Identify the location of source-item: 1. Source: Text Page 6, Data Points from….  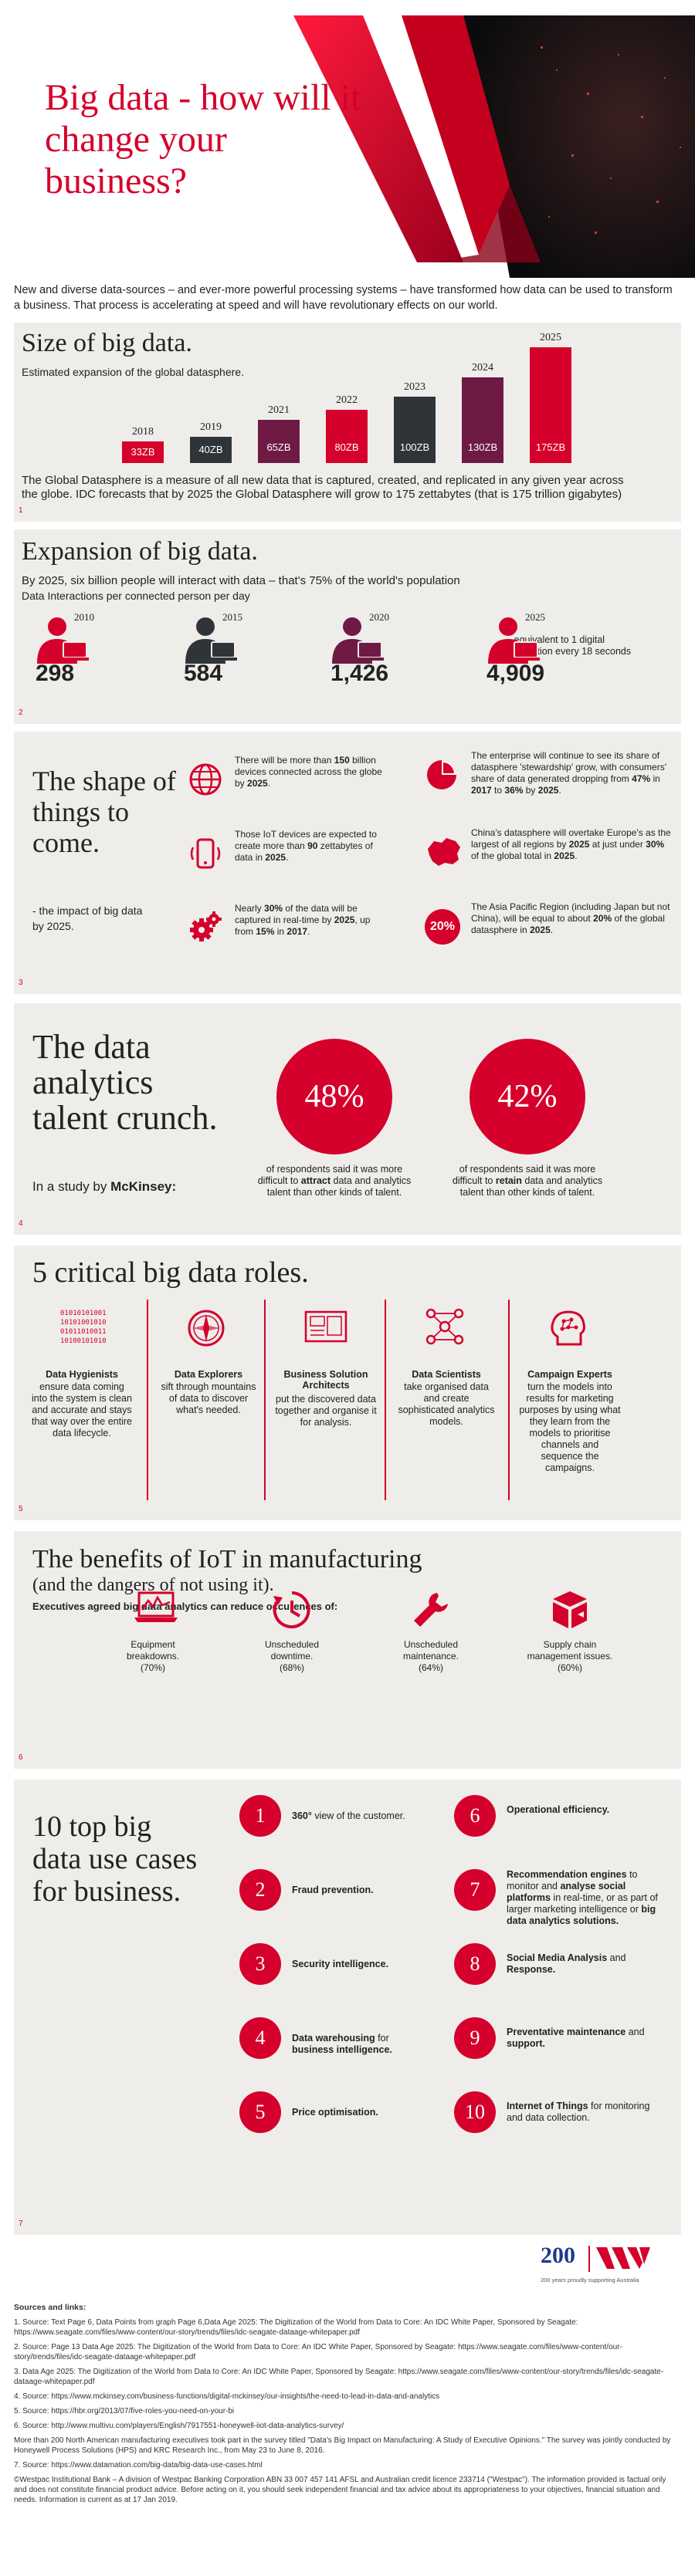
(296, 2327).